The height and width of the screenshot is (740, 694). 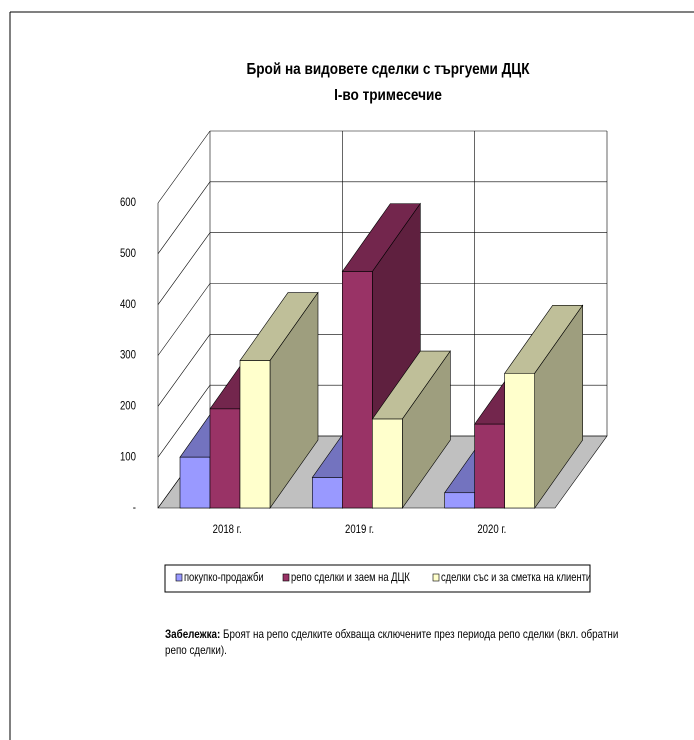 What do you see at coordinates (128, 355) in the screenshot?
I see `y-tick-label: 300` at bounding box center [128, 355].